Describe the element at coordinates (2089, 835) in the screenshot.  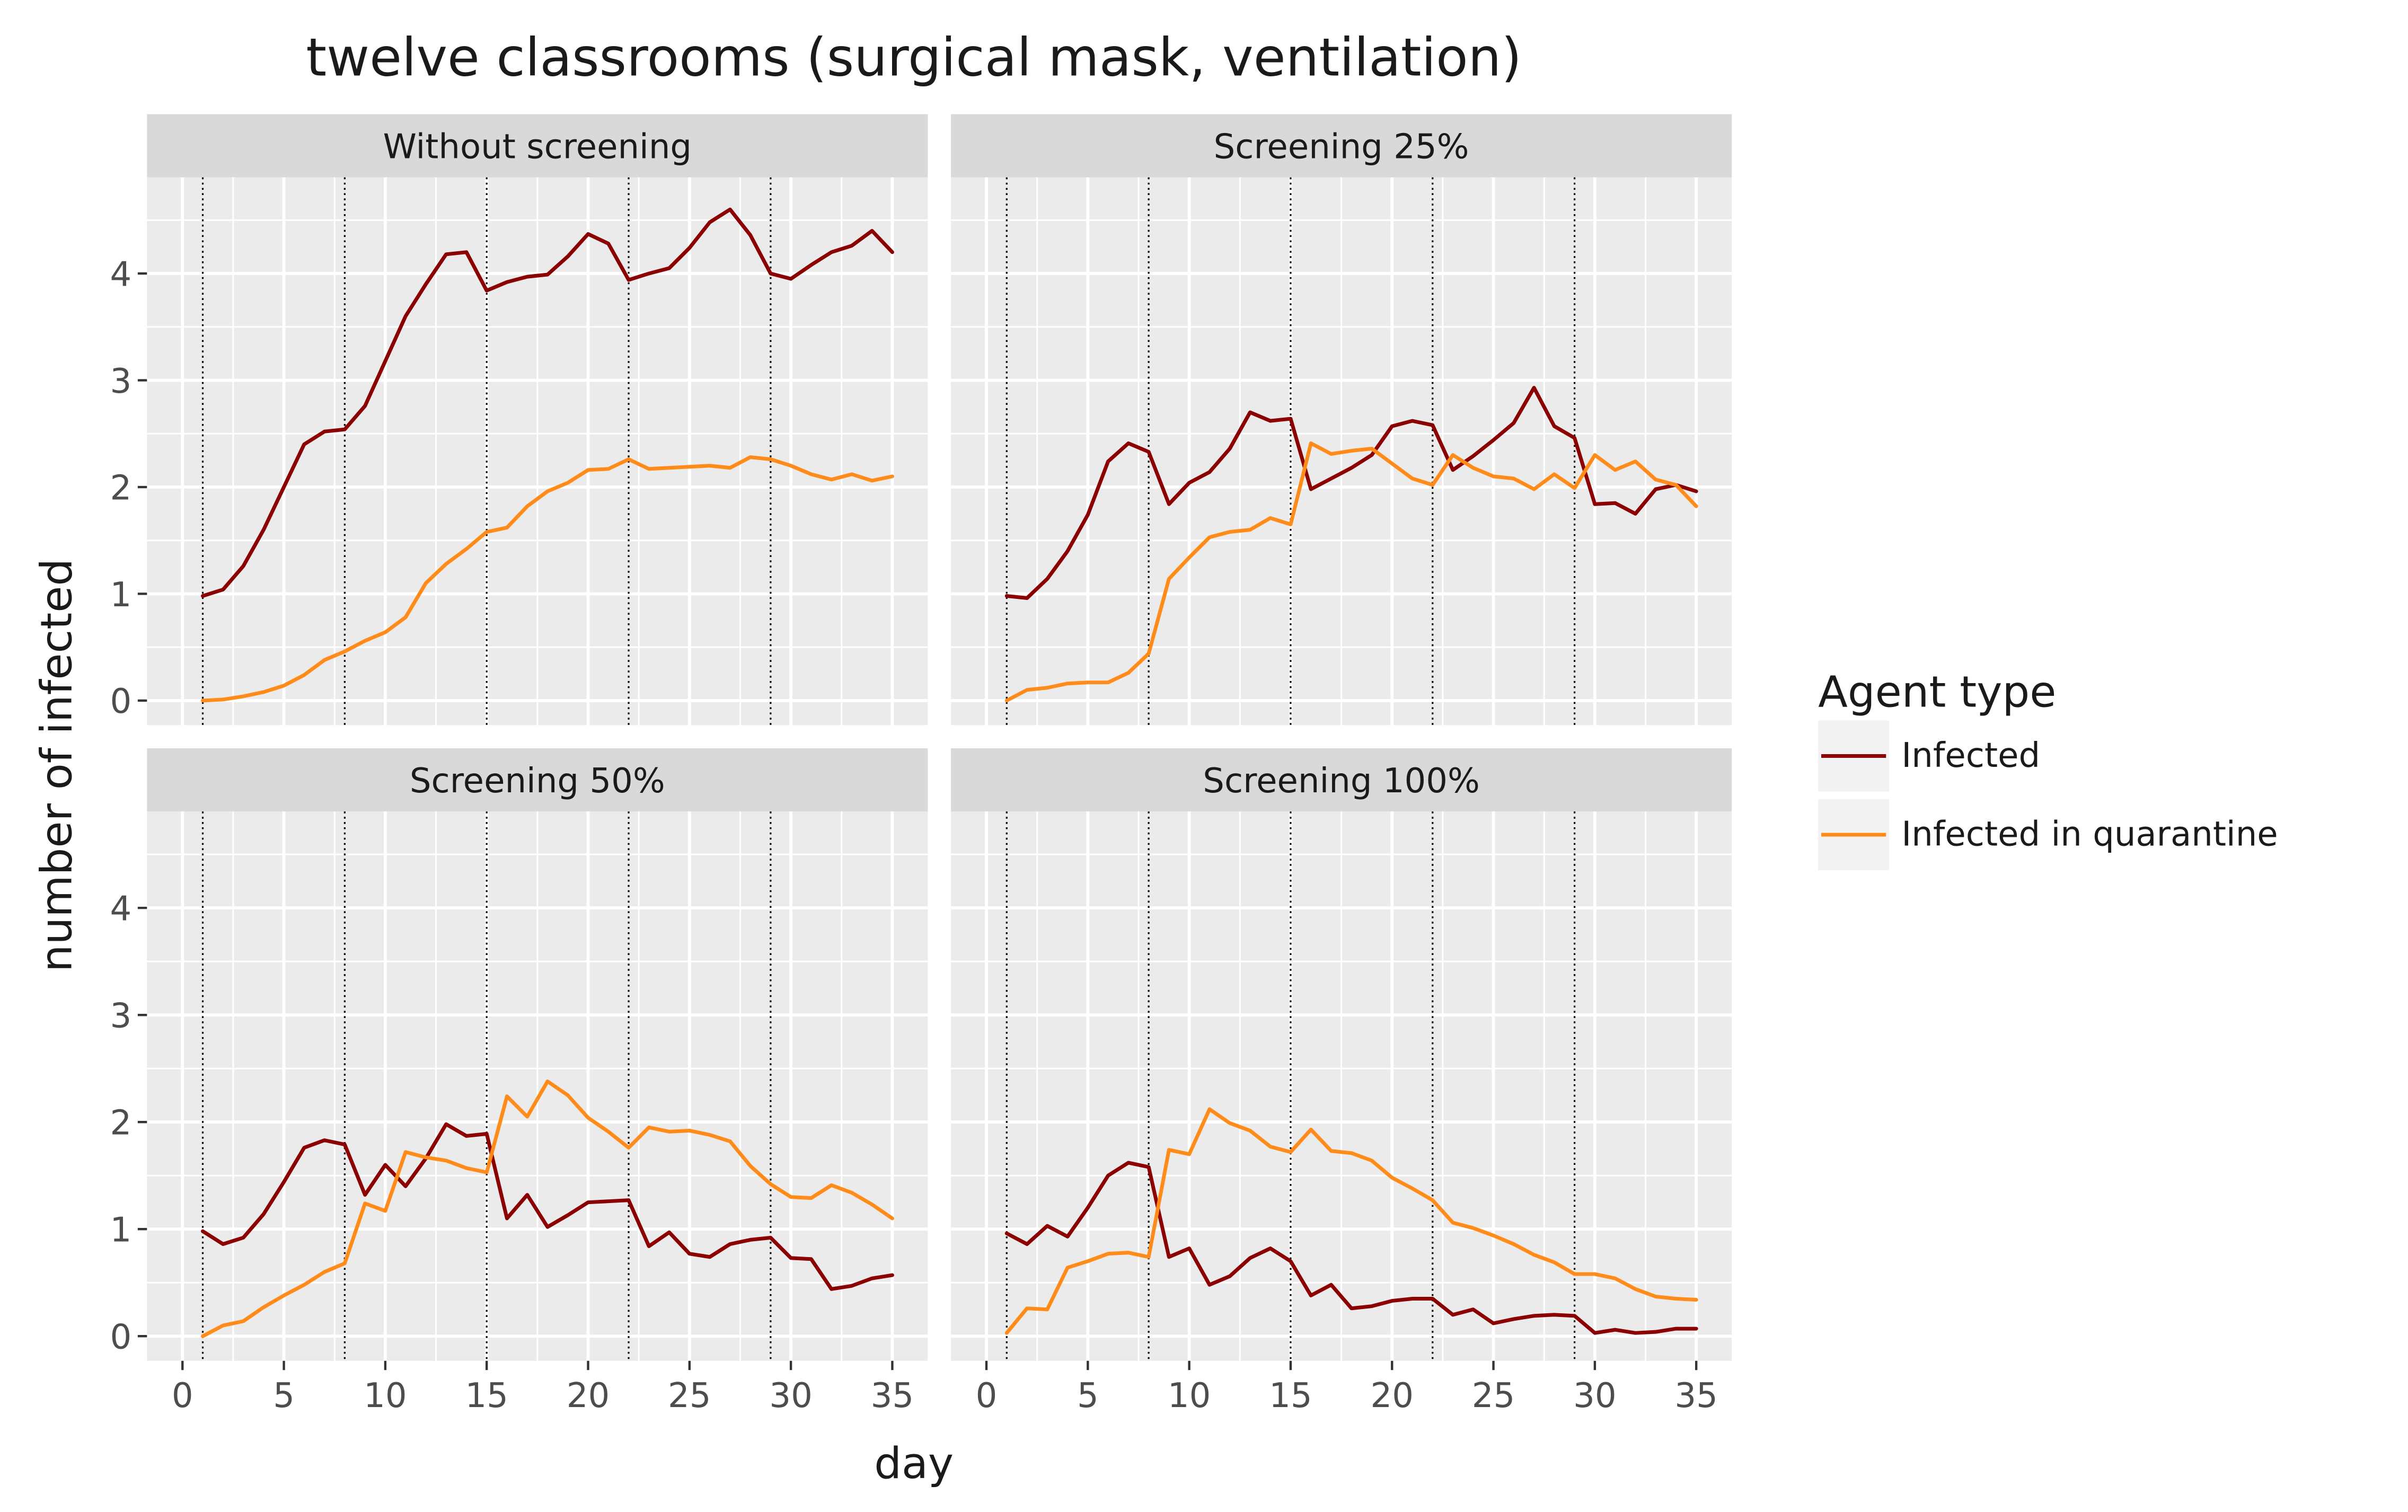
I see `legend-label-quarantine: Infected in quarantine` at that location.